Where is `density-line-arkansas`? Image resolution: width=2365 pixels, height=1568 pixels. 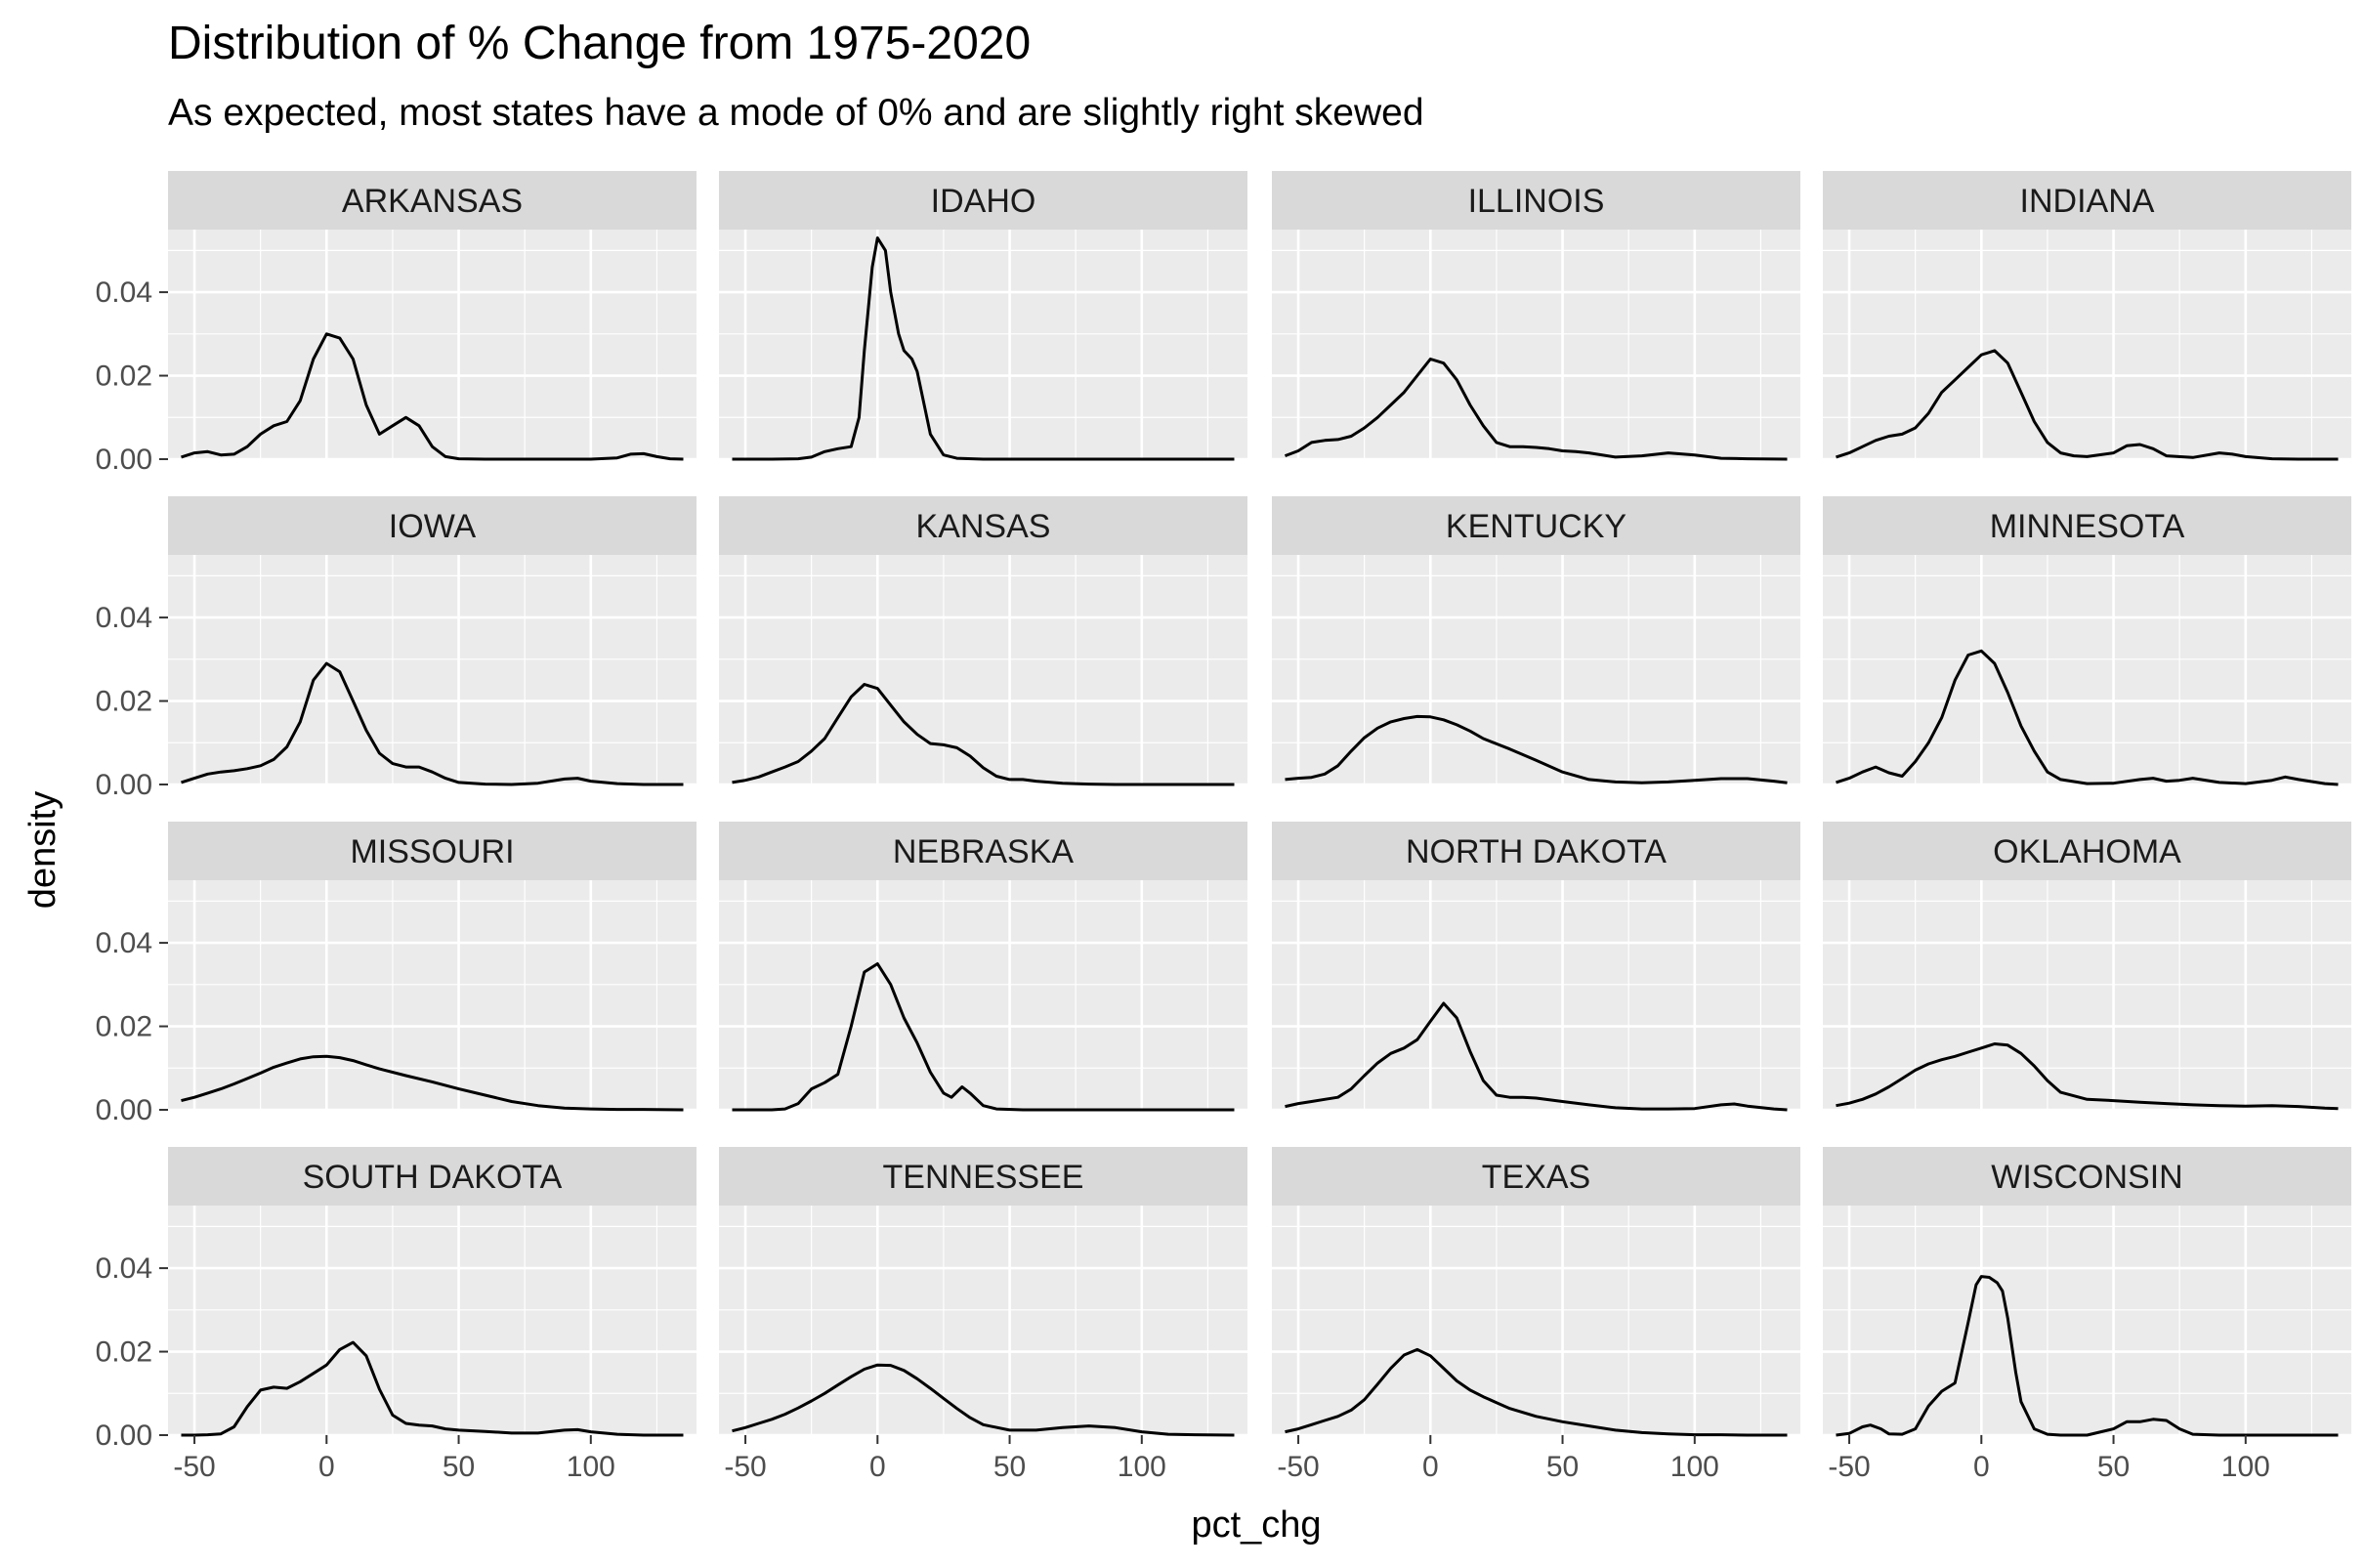
density-line-arkansas is located at coordinates (432, 396).